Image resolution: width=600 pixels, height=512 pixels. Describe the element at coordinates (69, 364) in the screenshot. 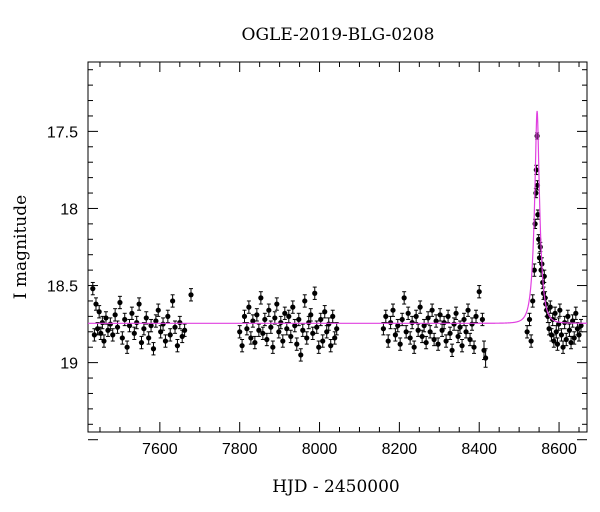

I see `y-tick-label: 19` at that location.